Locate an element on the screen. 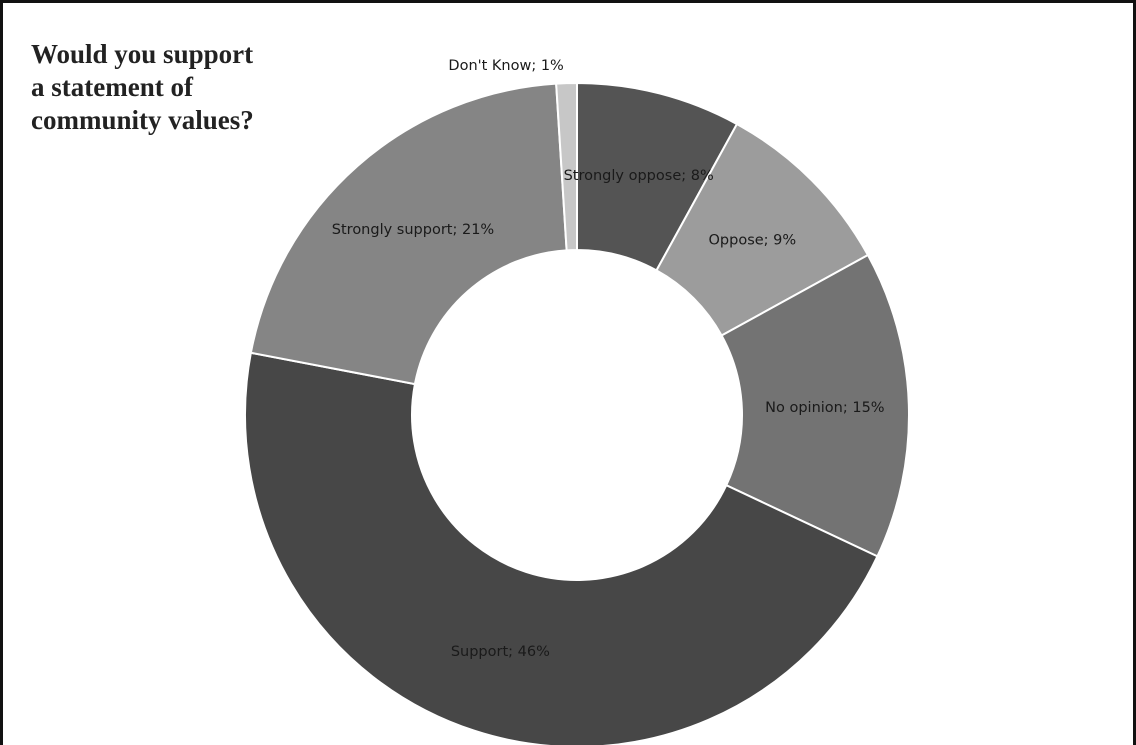  chart-title-line-2: a statement of is located at coordinates (112, 86).